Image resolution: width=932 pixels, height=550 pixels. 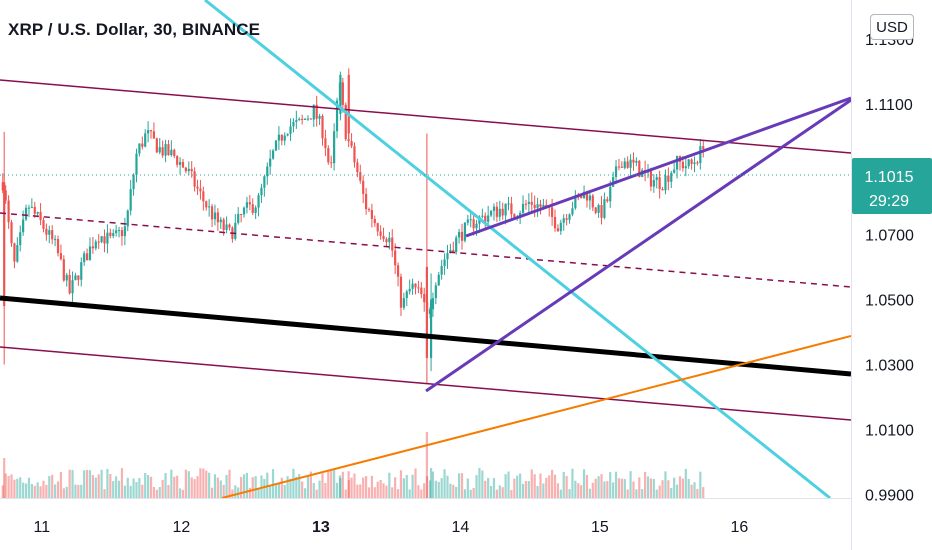 I want to click on price-tick-label: 1.0500, so click(x=889, y=300).